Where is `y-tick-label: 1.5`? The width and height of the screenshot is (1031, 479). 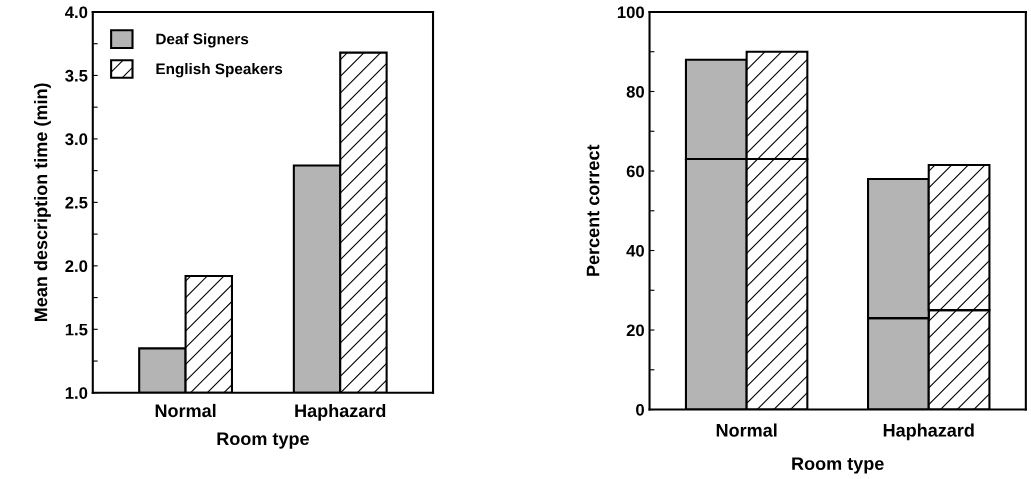
y-tick-label: 1.5 is located at coordinates (76, 329).